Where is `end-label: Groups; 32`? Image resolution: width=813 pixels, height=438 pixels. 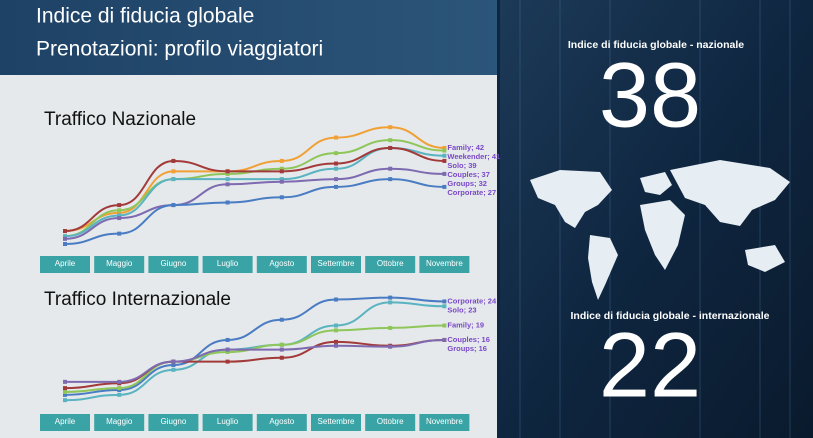 end-label: Groups; 32 is located at coordinates (467, 183).